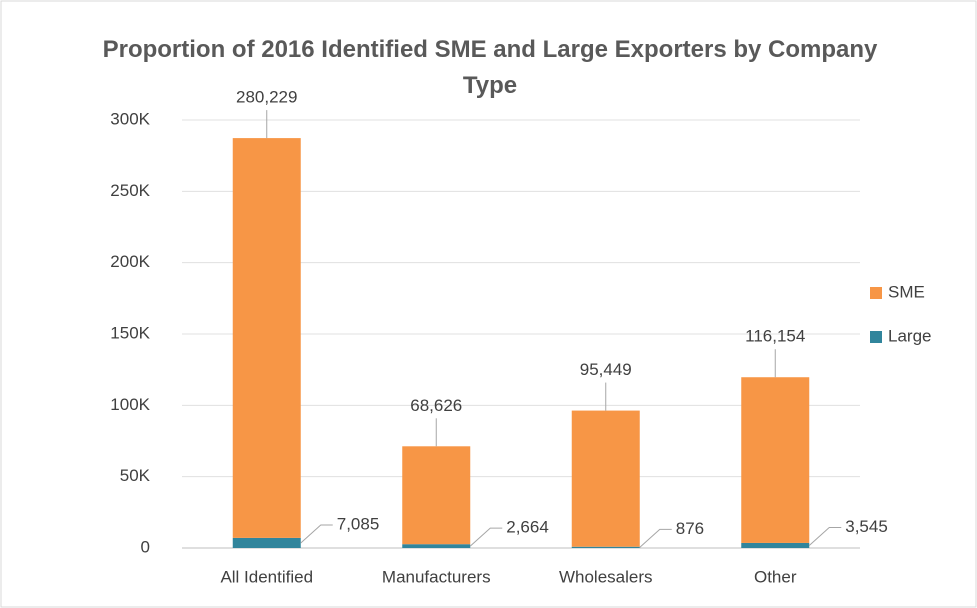  I want to click on y-tick-label: 200K, so click(130, 261).